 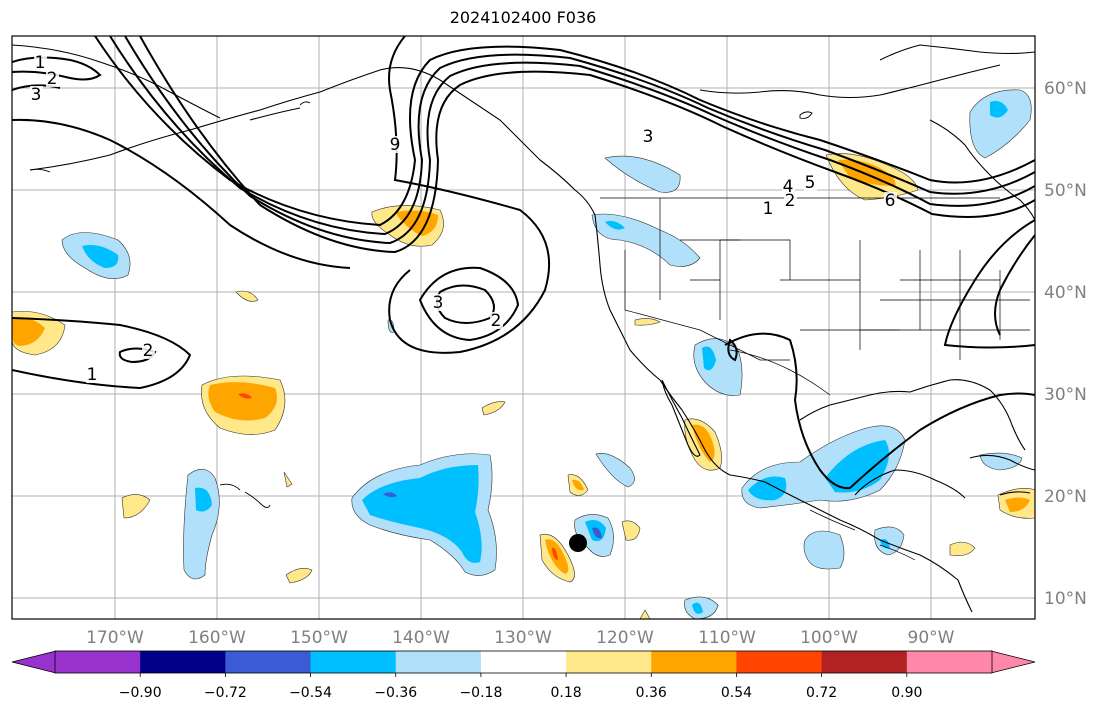 What do you see at coordinates (1013, 662) in the screenshot?
I see `colorbar-extend-high` at bounding box center [1013, 662].